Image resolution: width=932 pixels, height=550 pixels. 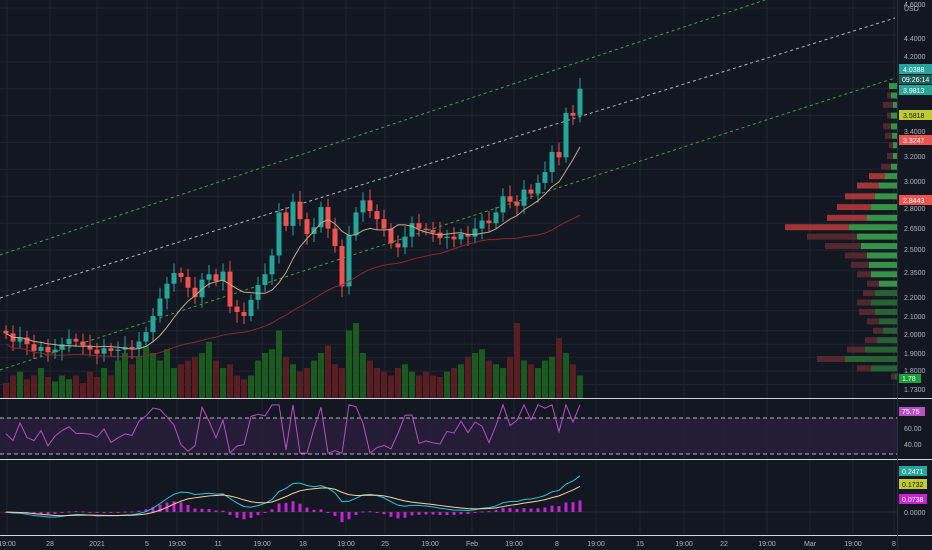 I want to click on price-tick-label: 4.2000, so click(x=915, y=57).